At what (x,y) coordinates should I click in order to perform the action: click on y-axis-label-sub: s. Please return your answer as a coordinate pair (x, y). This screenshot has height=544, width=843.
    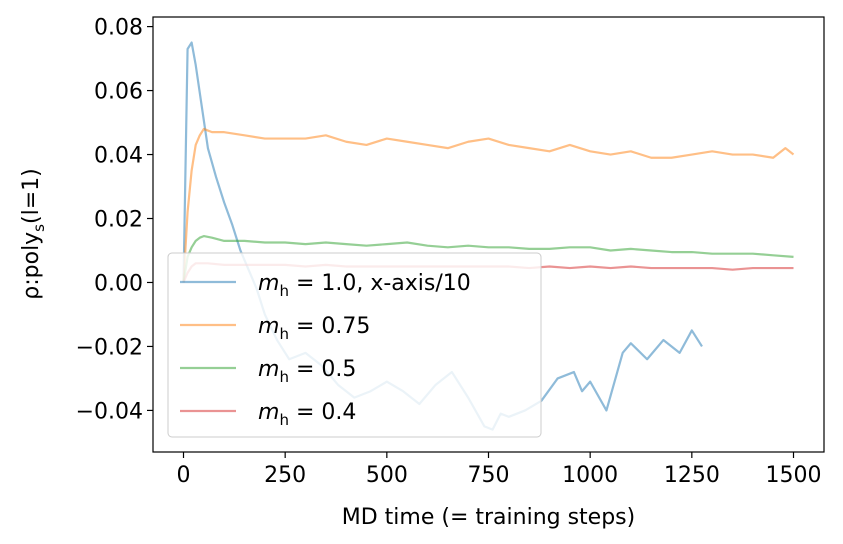
    Looking at the image, I should click on (39, 228).